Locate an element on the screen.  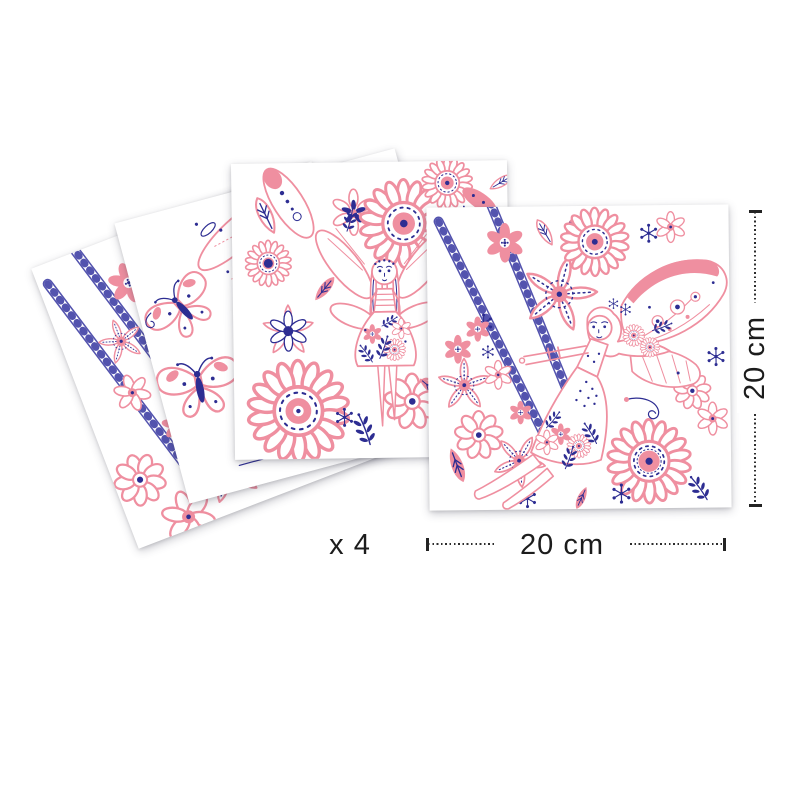
fairy-on-swing-illustration is located at coordinates (581, 357).